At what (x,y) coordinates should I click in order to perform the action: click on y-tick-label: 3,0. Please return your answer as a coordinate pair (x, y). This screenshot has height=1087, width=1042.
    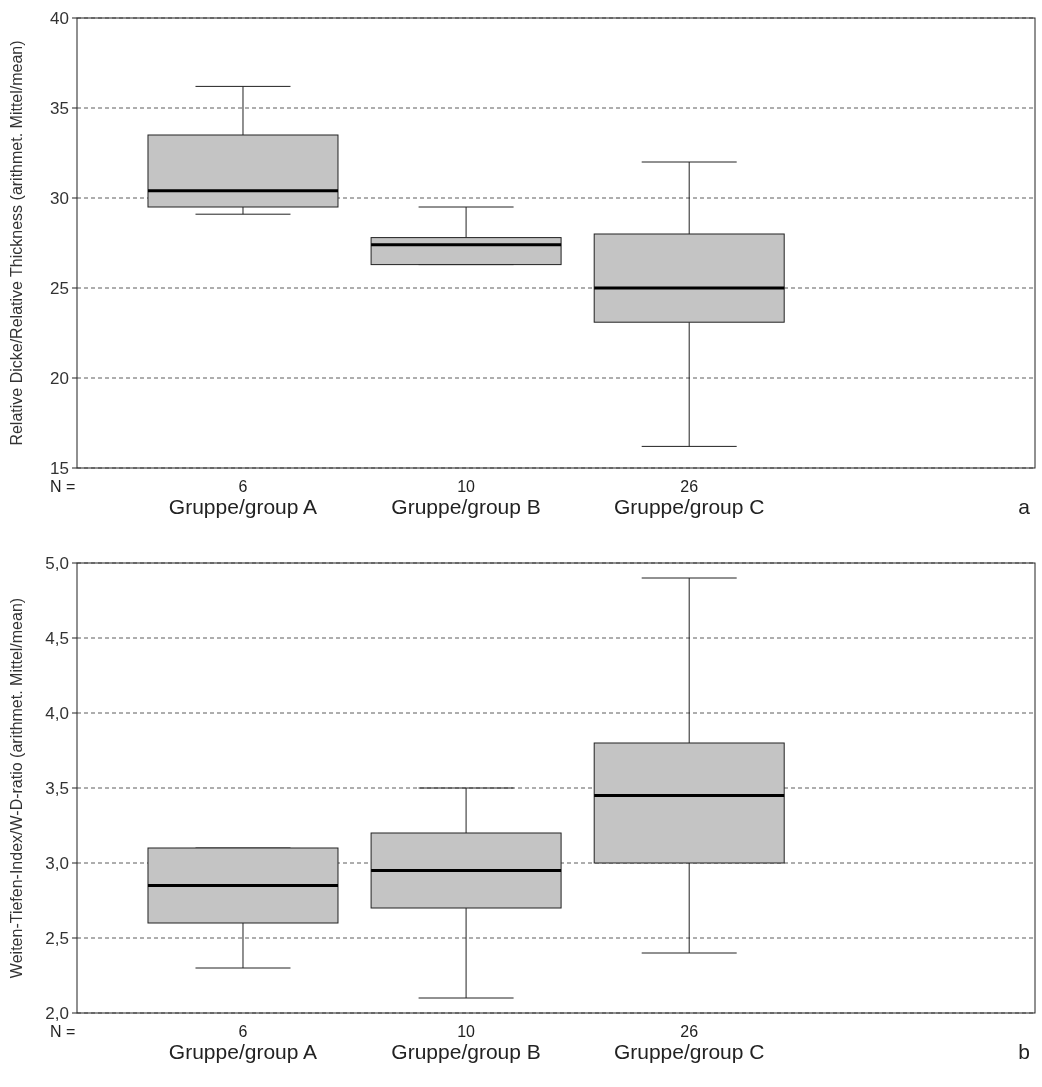
    Looking at the image, I should click on (57, 863).